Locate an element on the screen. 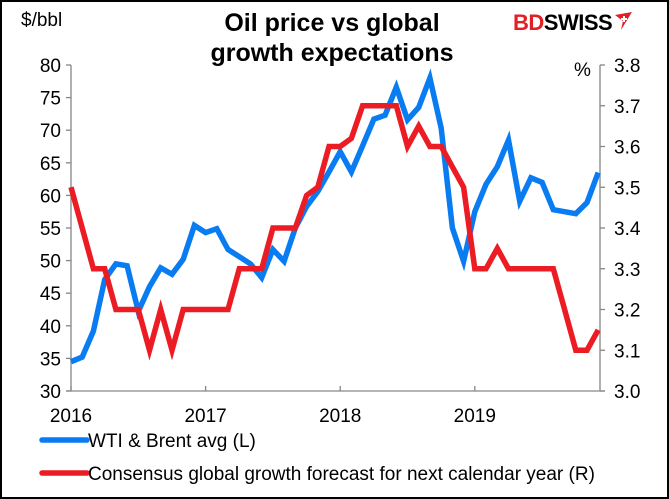 Image resolution: width=669 pixels, height=499 pixels. logo-text-swiss: SWISS is located at coordinates (578, 22).